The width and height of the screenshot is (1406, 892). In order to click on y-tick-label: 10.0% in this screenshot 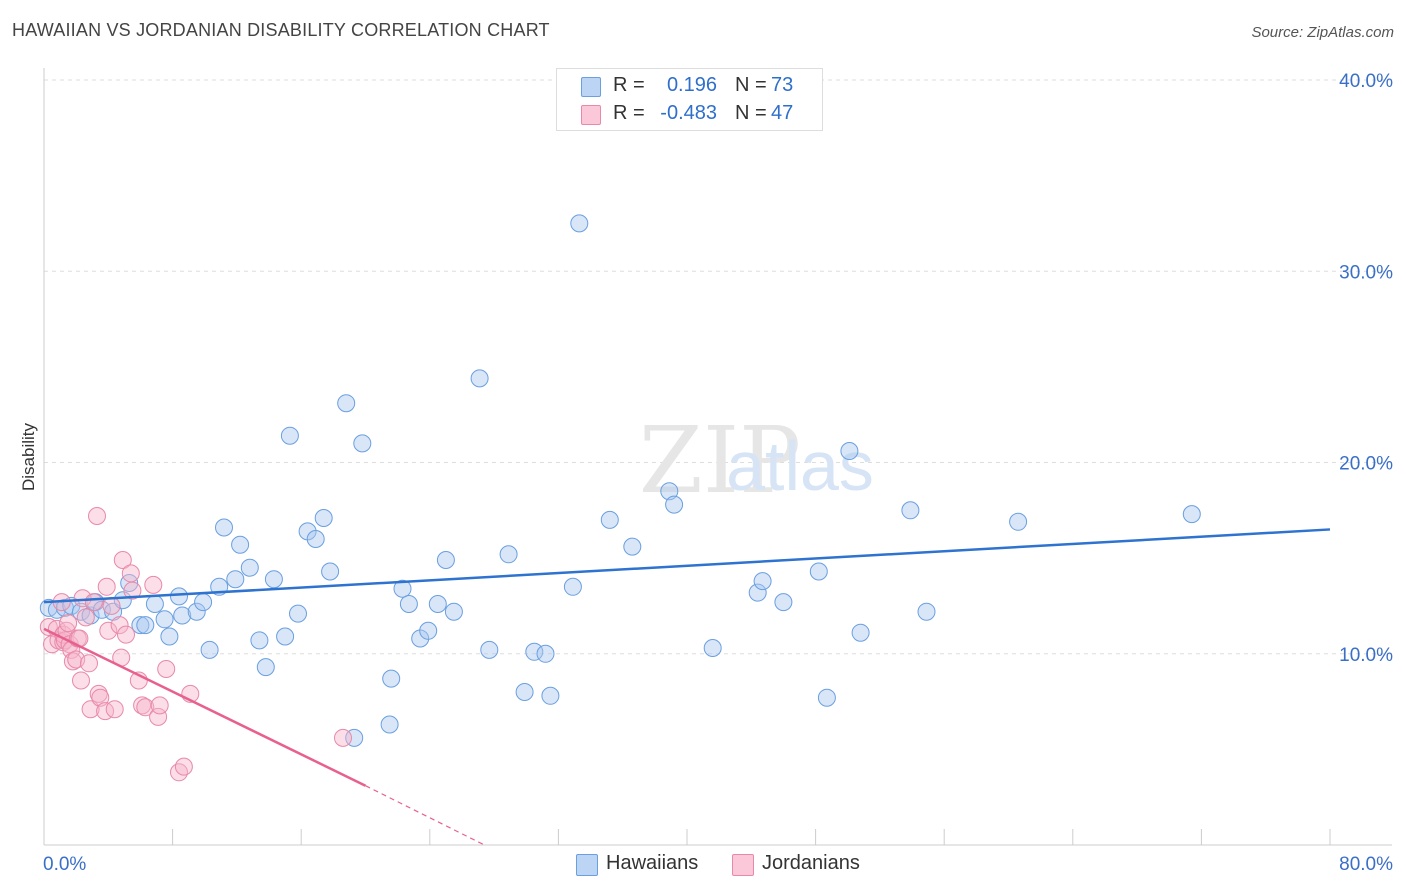, I will do `click(1366, 655)`.